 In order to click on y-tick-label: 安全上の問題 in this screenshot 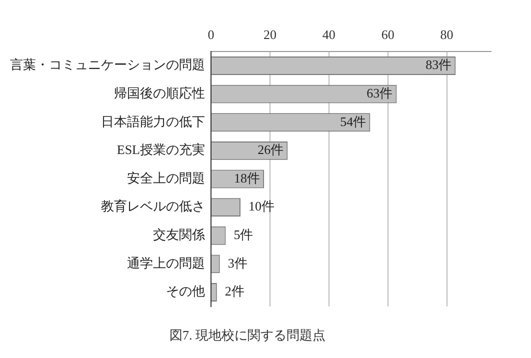, I will do `click(166, 178)`.